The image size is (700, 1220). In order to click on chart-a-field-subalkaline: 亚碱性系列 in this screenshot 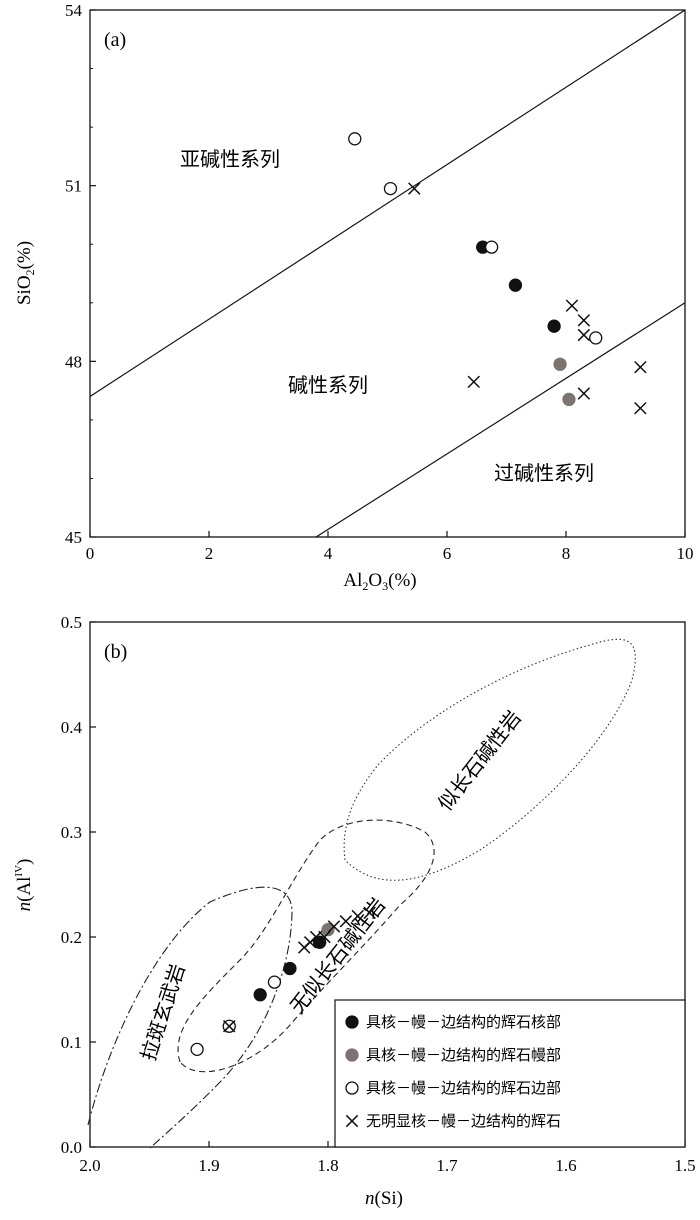, I will do `click(230, 159)`.